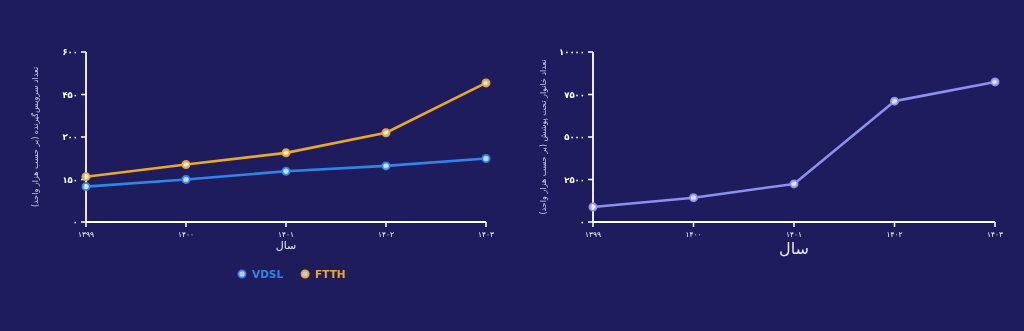 The image size is (1024, 331). Describe the element at coordinates (574, 137) in the screenshot. I see `y-tick-label: ۵۰۰۰` at that location.